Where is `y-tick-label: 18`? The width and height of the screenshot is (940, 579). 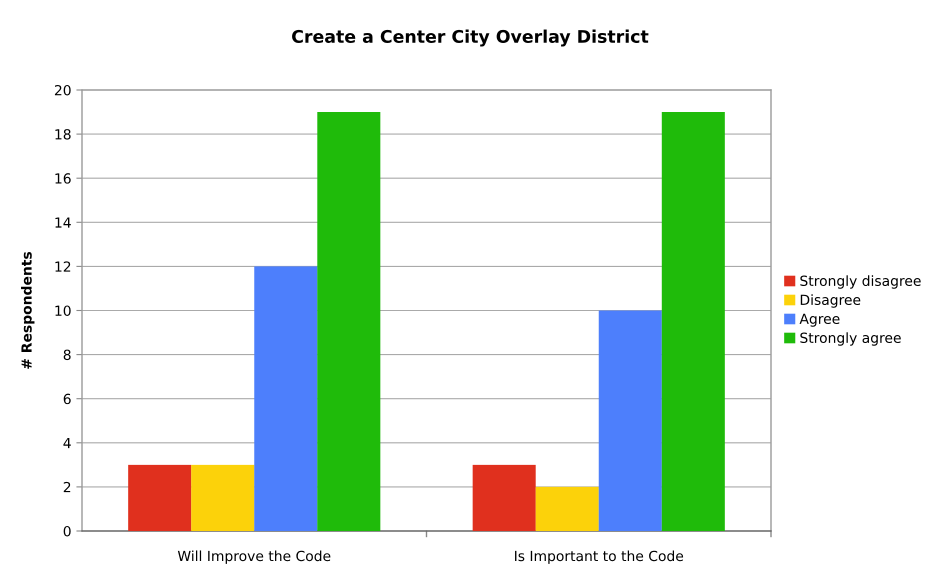
y-tick-label: 18 is located at coordinates (63, 134).